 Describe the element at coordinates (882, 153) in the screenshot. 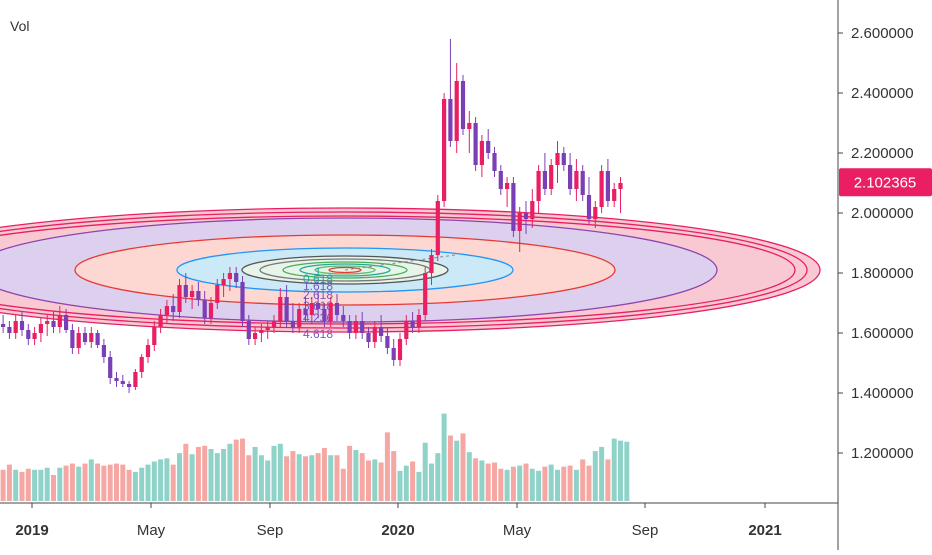

I see `y-tick-label: 2.200000` at that location.